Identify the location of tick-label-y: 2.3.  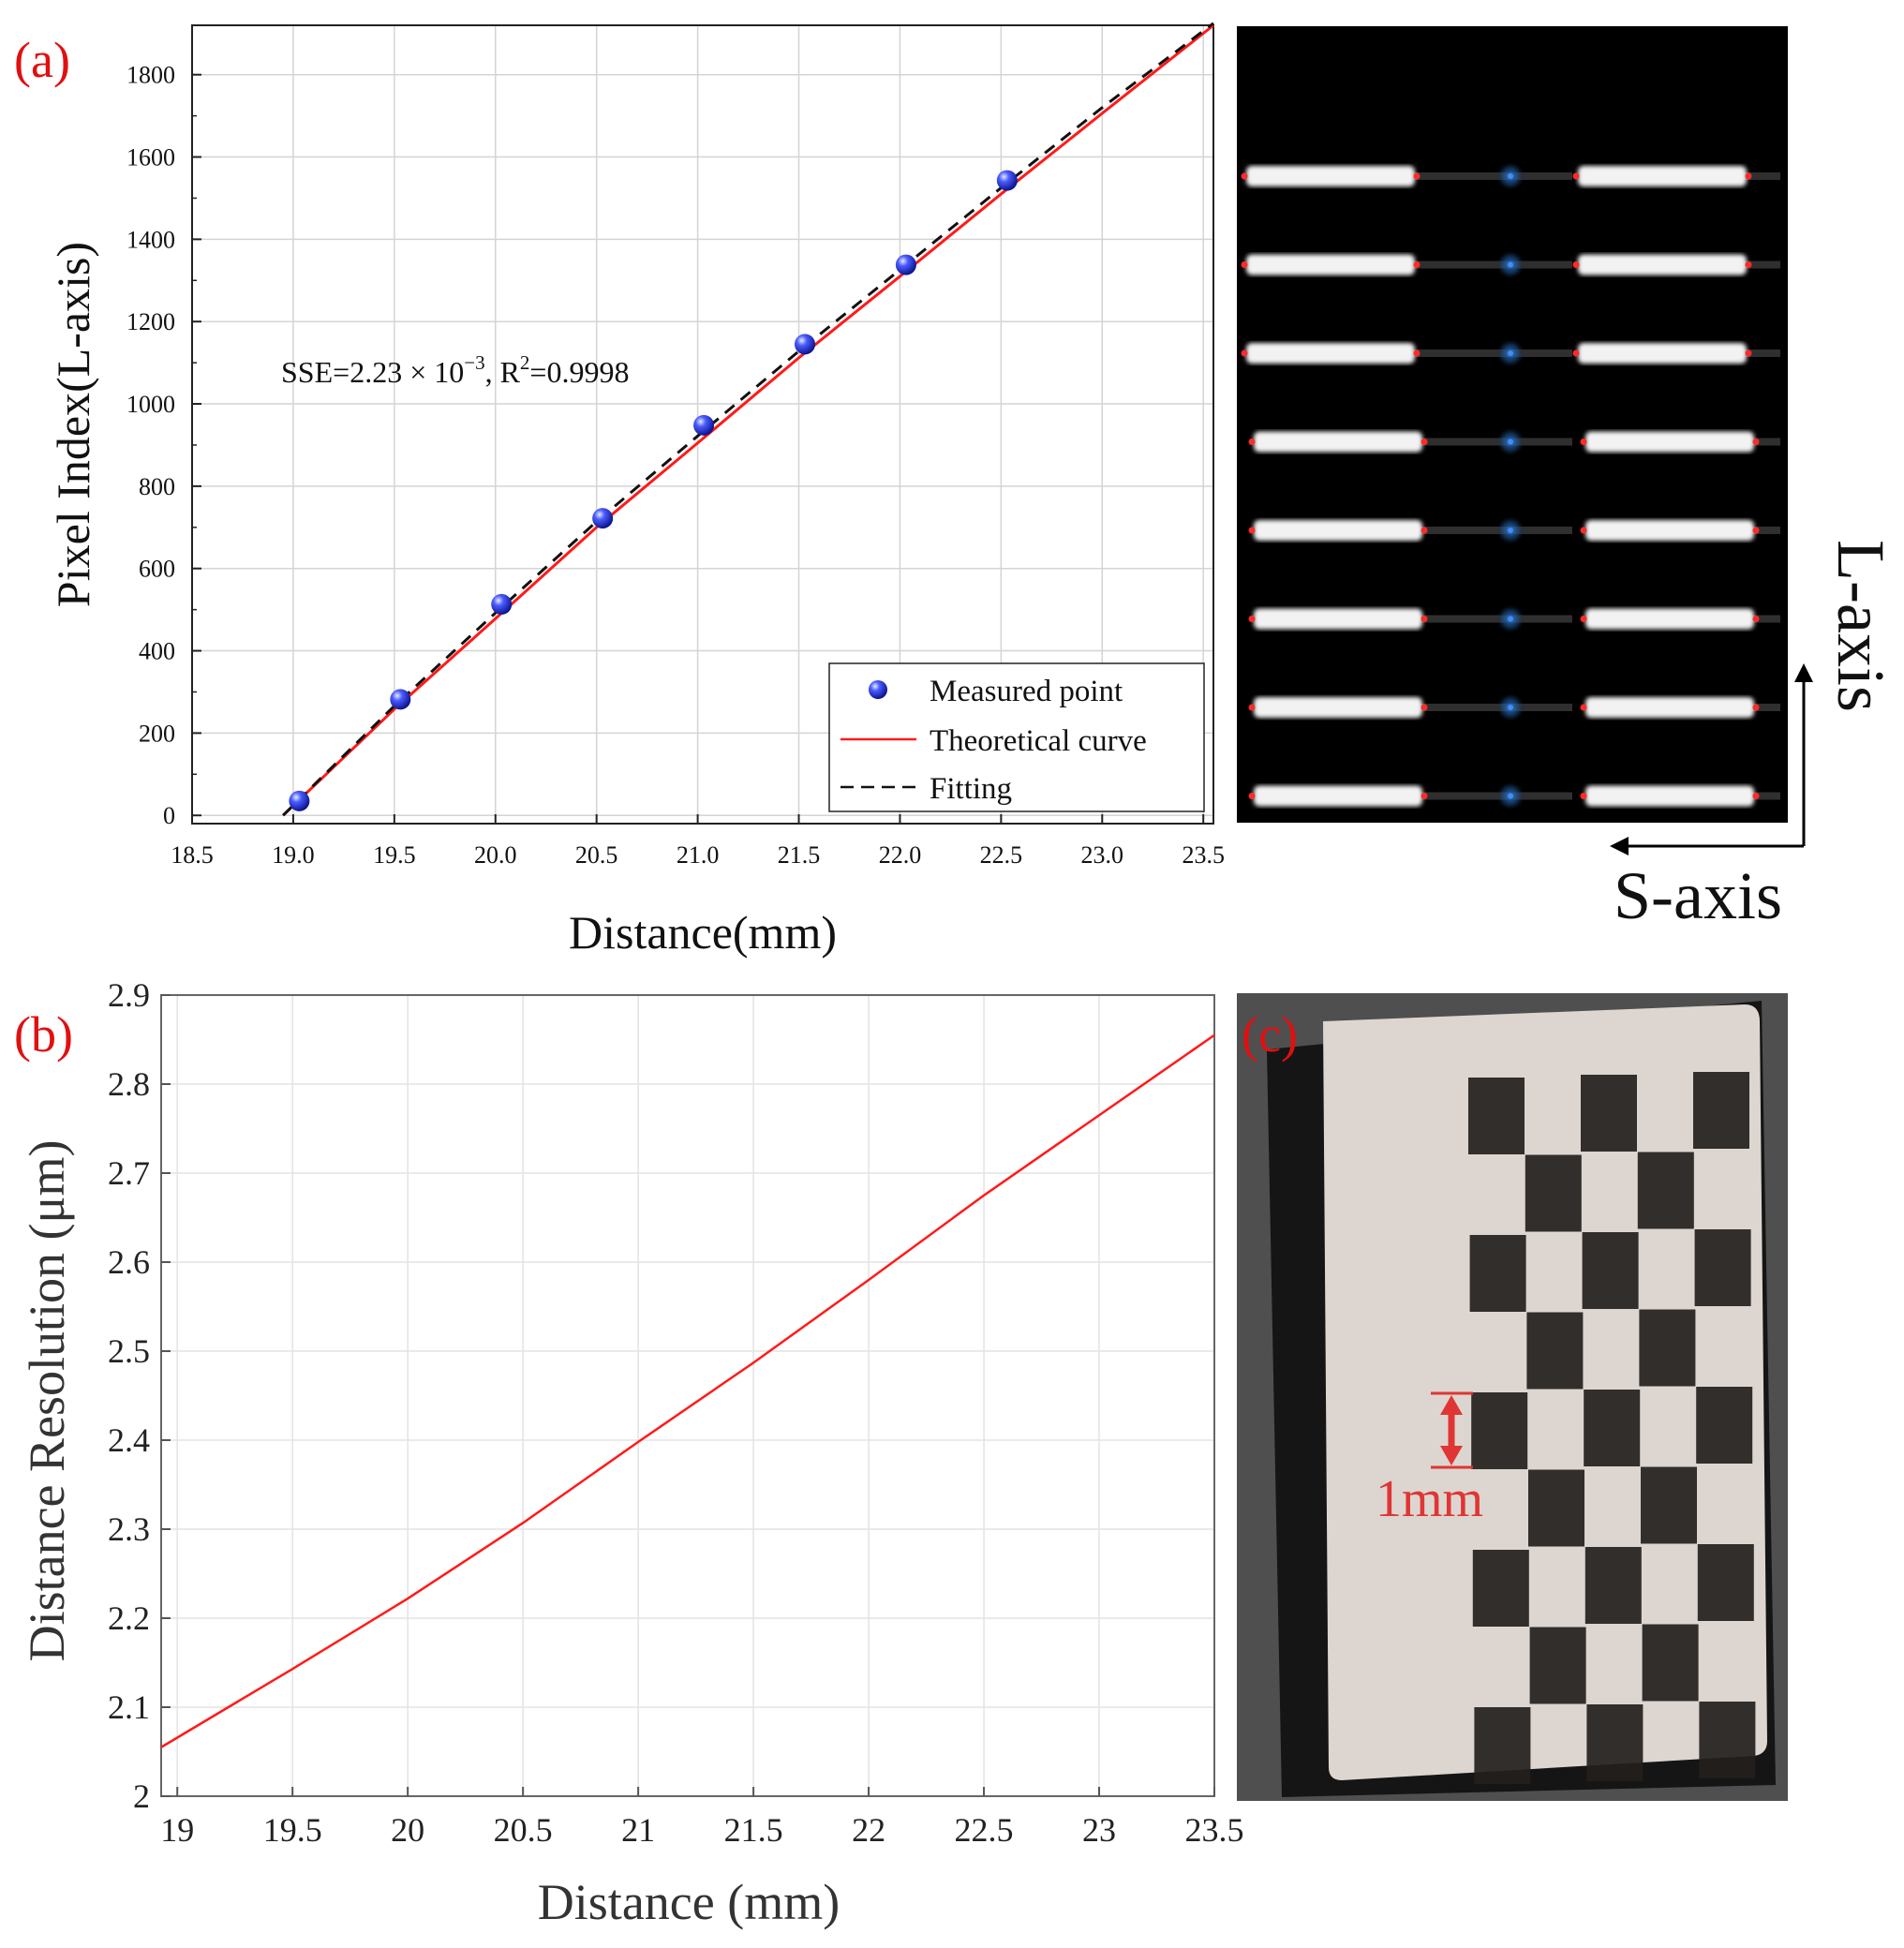
(129, 1529).